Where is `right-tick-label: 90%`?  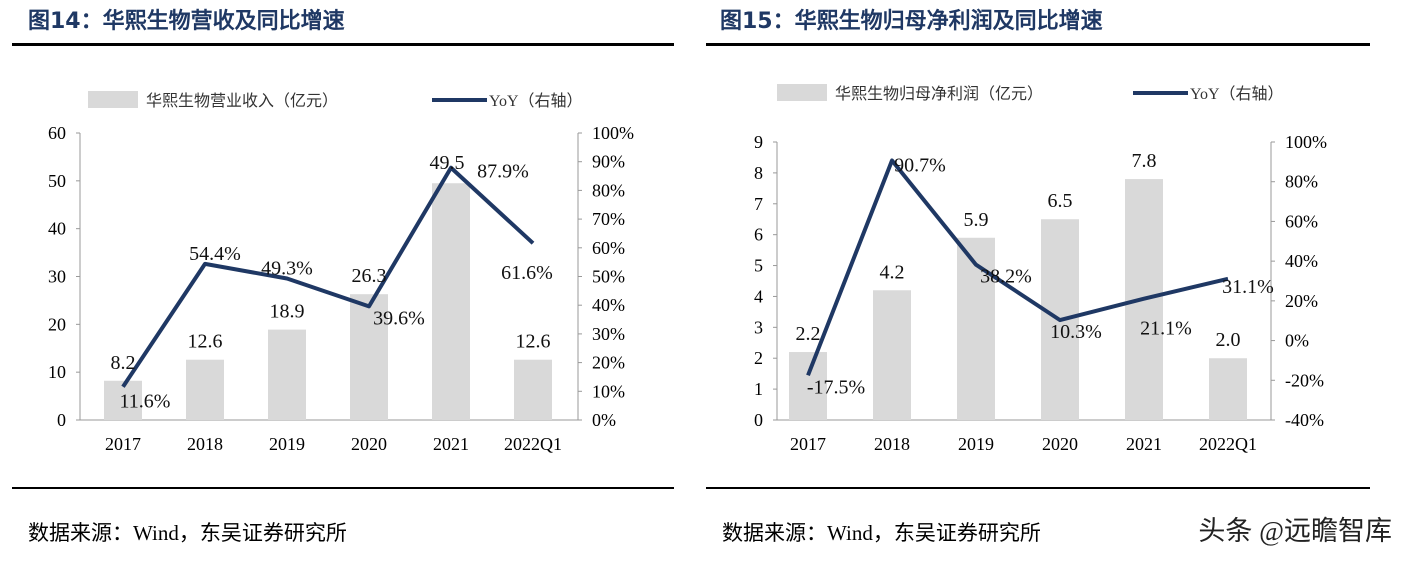
right-tick-label: 90% is located at coordinates (608, 162).